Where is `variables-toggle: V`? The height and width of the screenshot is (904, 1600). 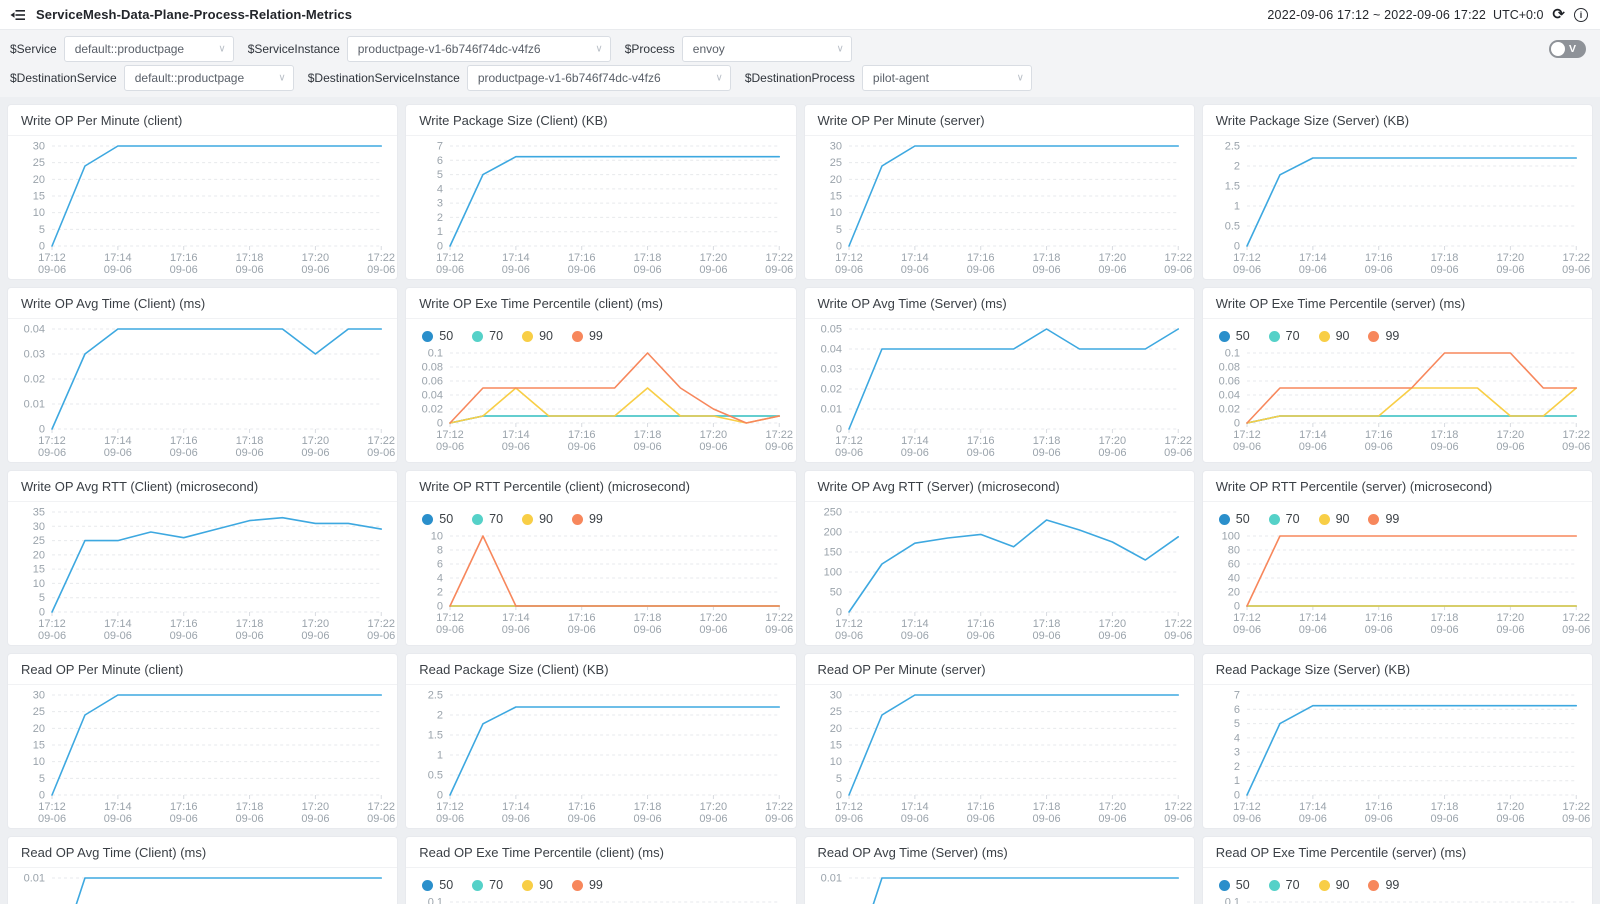
variables-toggle: V is located at coordinates (1567, 49).